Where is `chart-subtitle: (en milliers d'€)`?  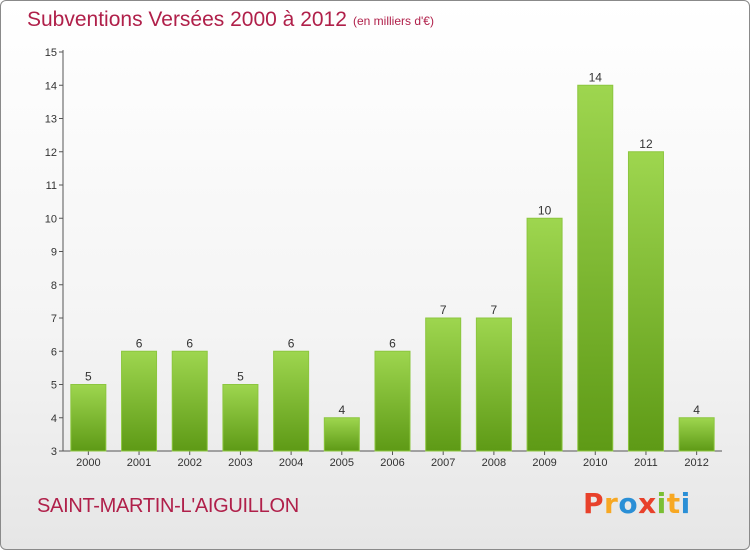
chart-subtitle: (en milliers d'€) is located at coordinates (393, 21).